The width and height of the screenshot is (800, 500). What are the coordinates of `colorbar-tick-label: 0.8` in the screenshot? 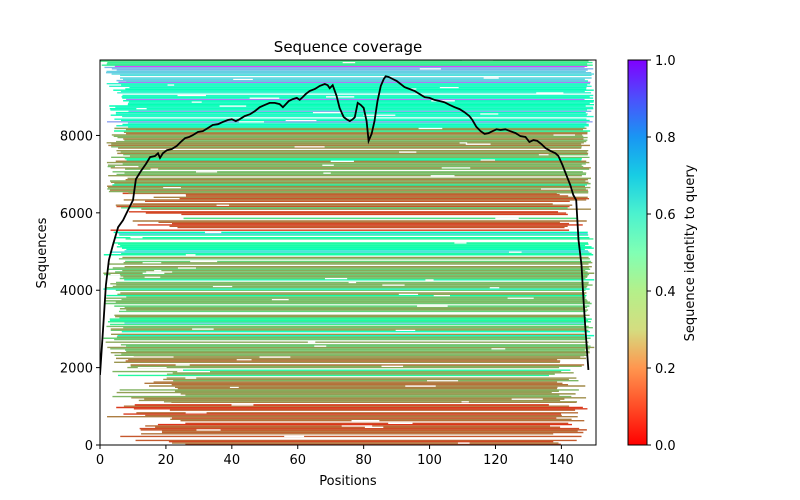 It's located at (665, 138).